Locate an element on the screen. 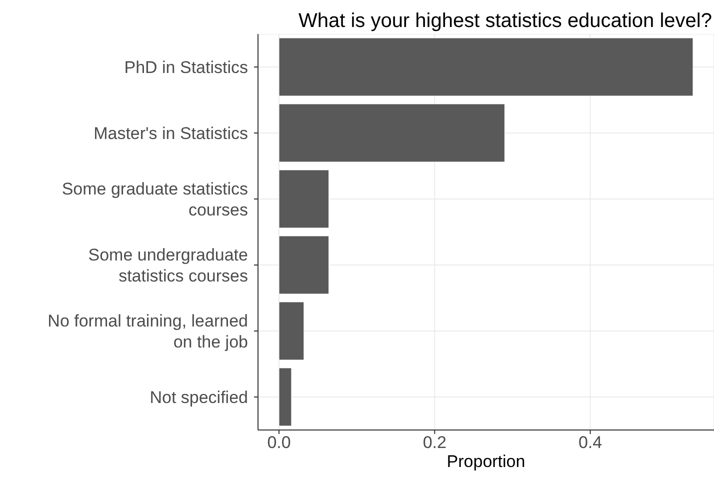 The image size is (714, 491). x-tick-label: 0.4 is located at coordinates (590, 442).